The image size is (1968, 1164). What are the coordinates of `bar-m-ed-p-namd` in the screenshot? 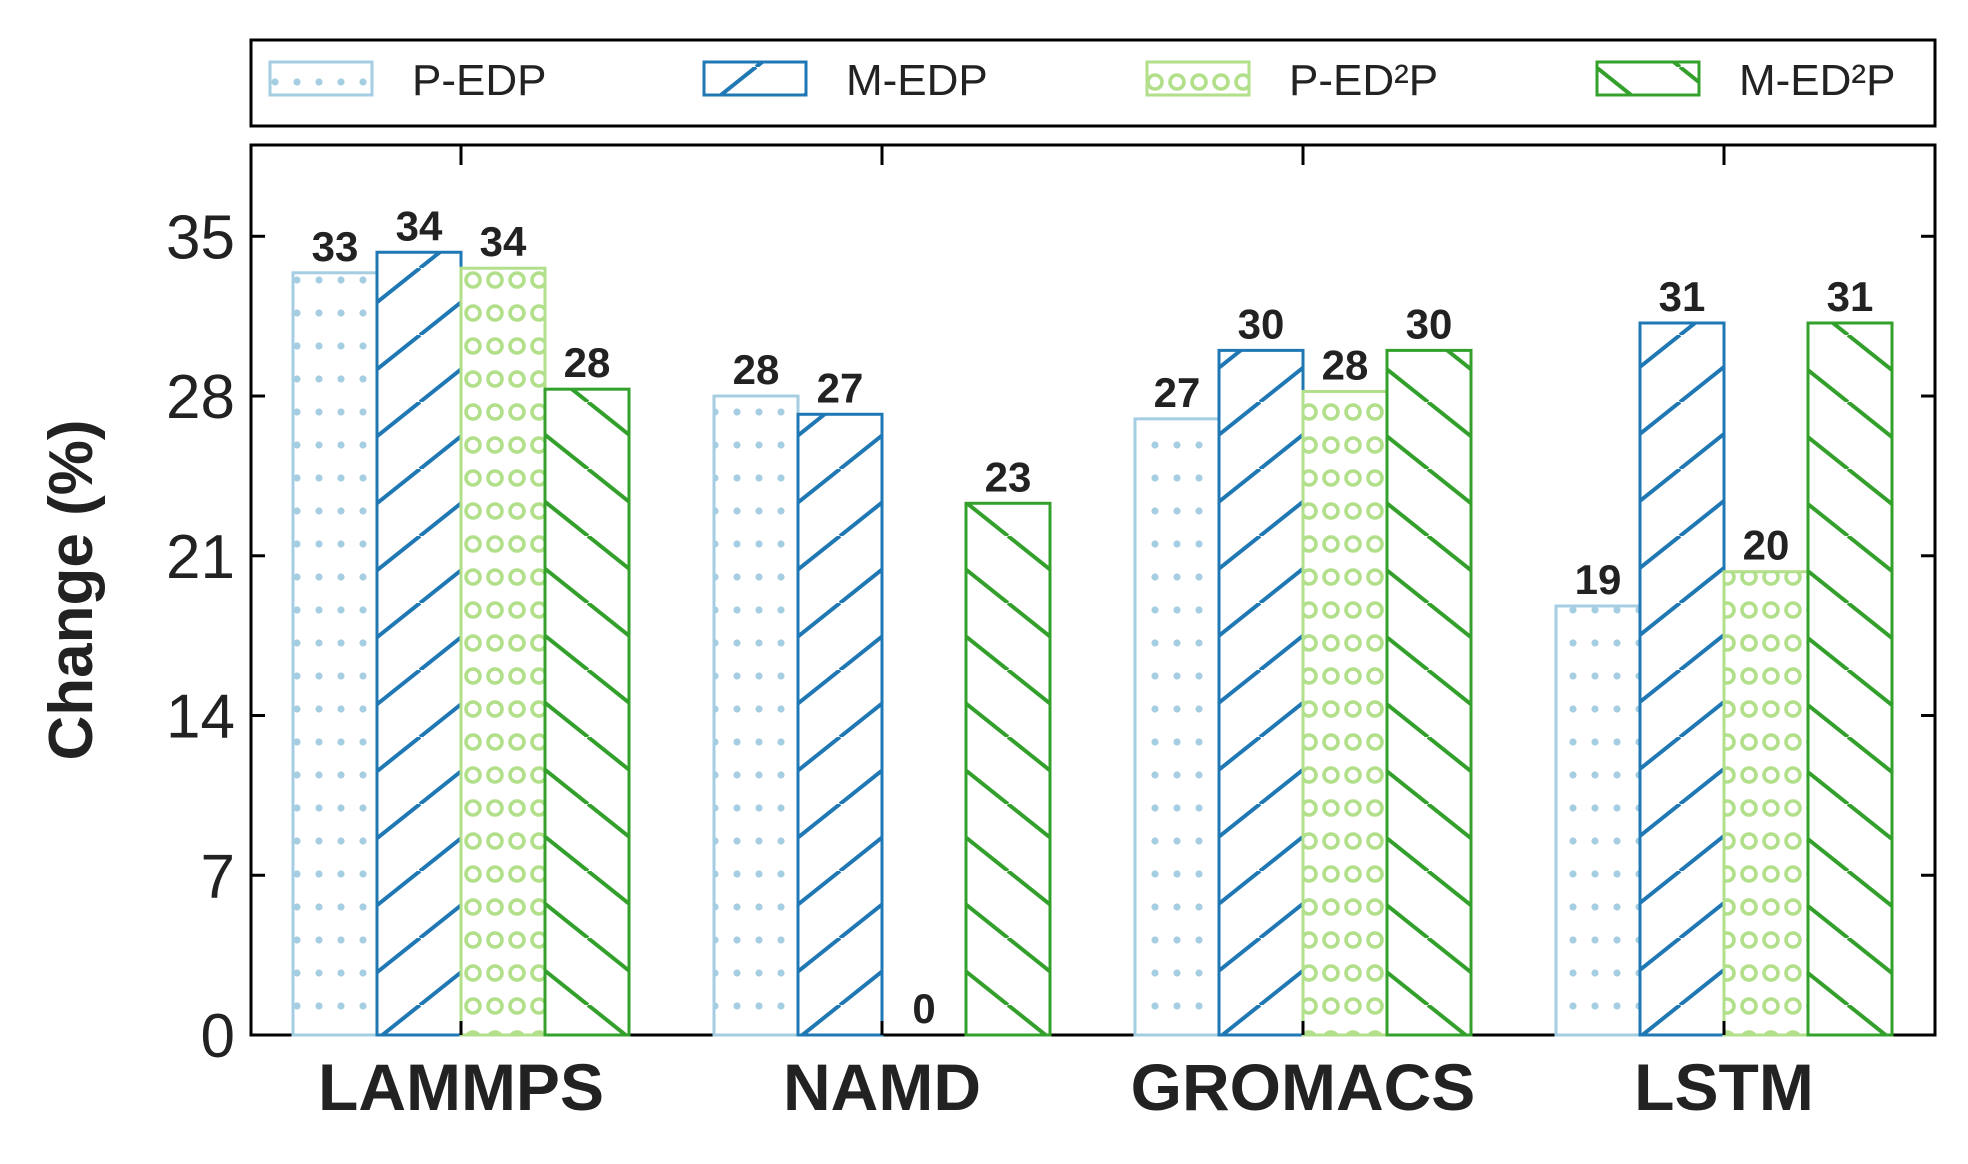 It's located at (1008, 769).